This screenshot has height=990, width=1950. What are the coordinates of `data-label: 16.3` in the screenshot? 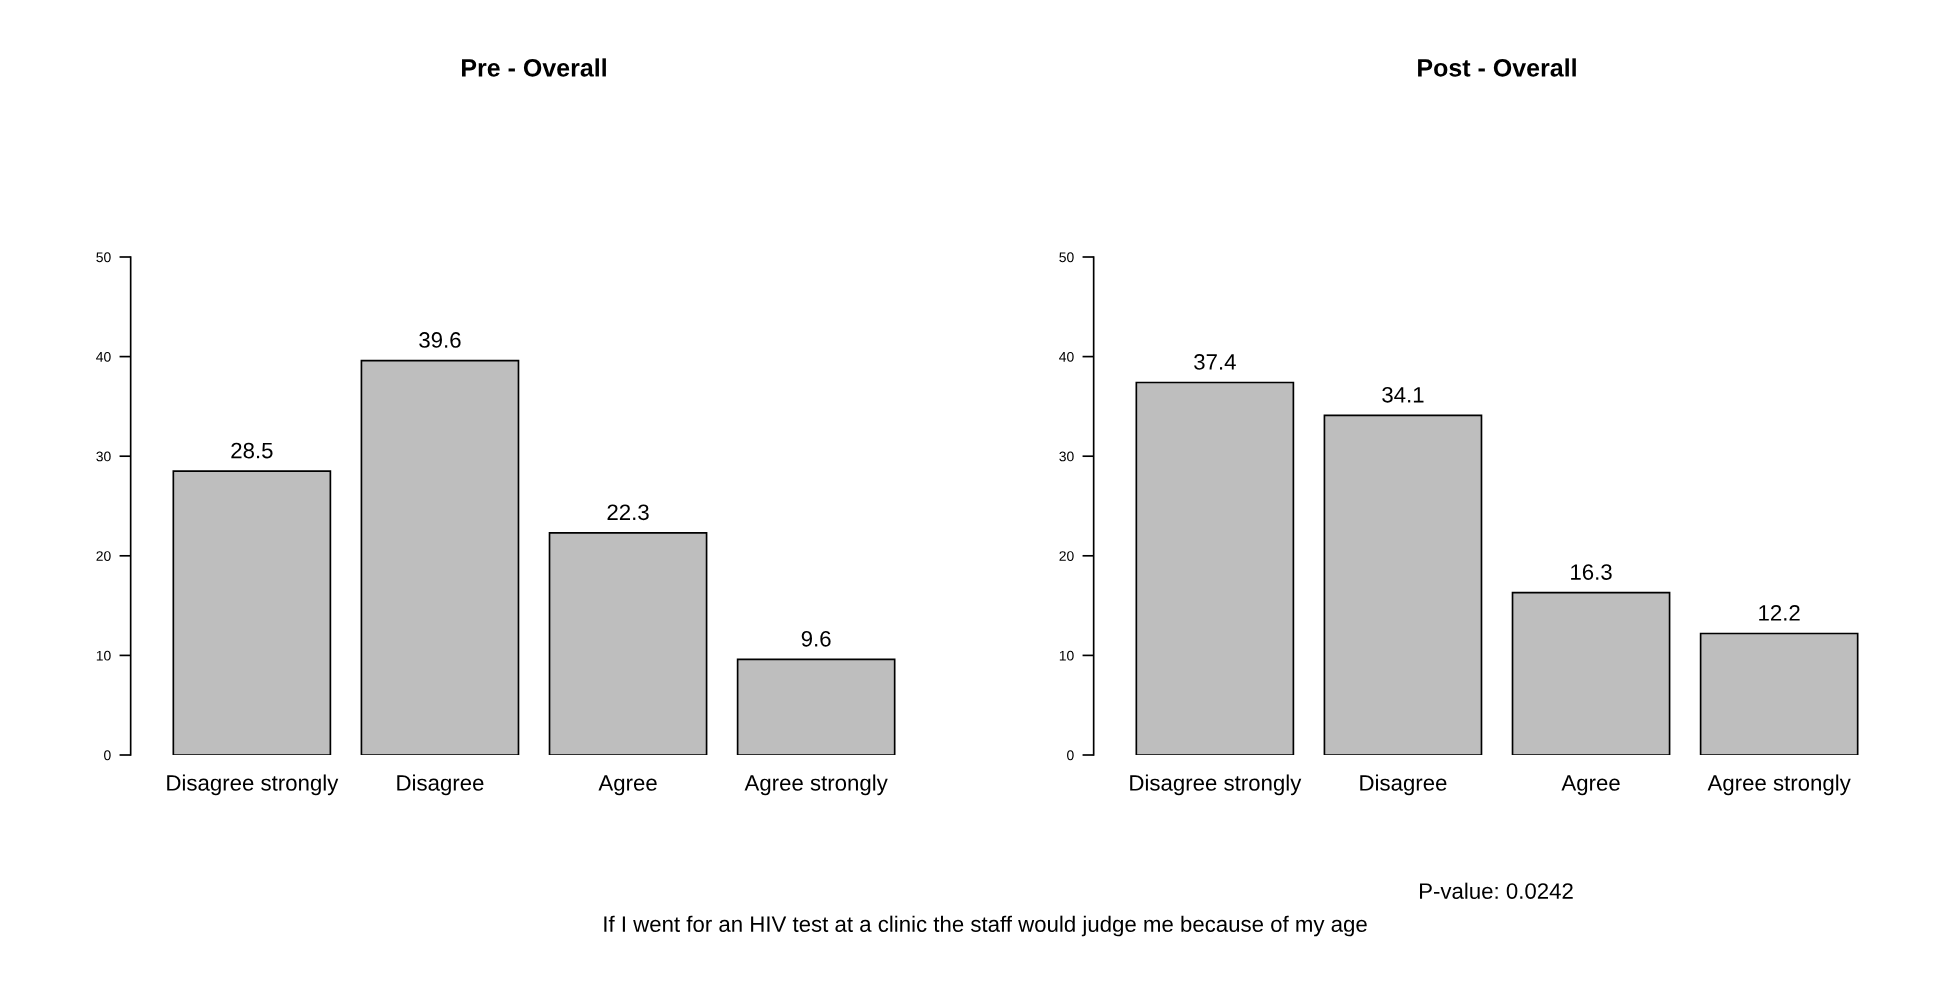 It's located at (1591, 572).